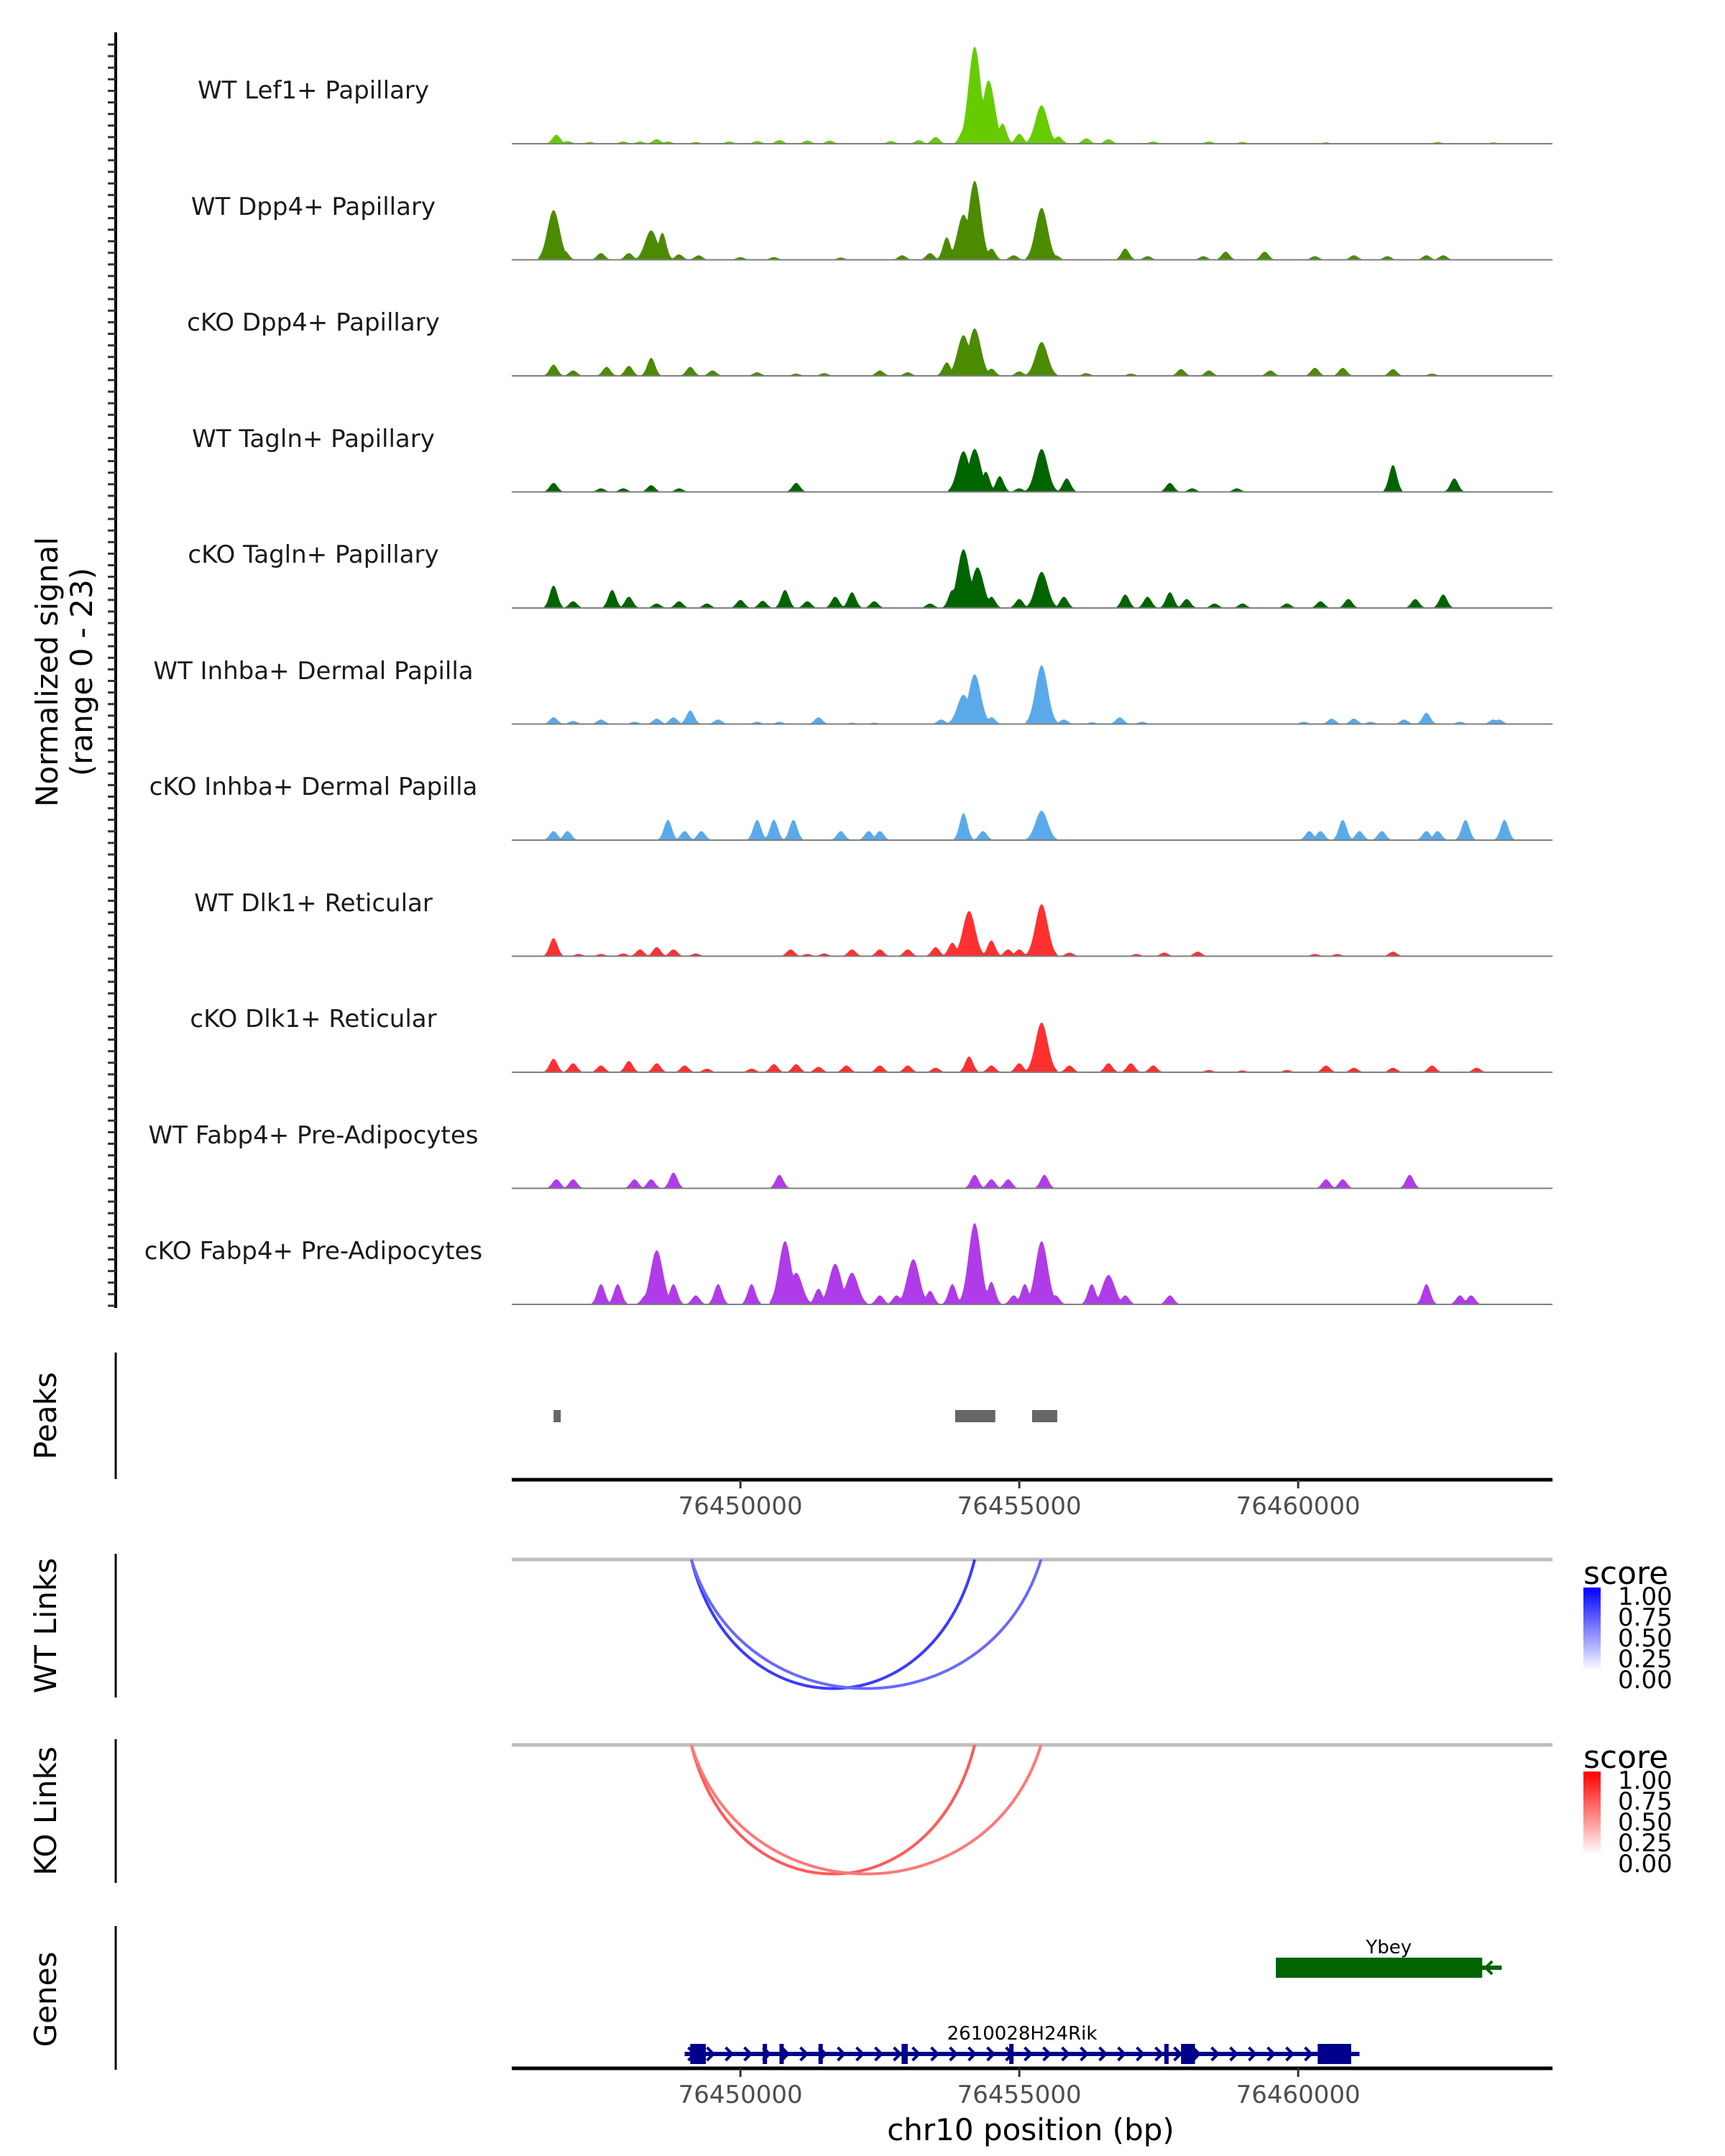 This screenshot has width=1725, height=2156. What do you see at coordinates (1645, 1865) in the screenshot?
I see `ko-legend-tick: 0.00` at bounding box center [1645, 1865].